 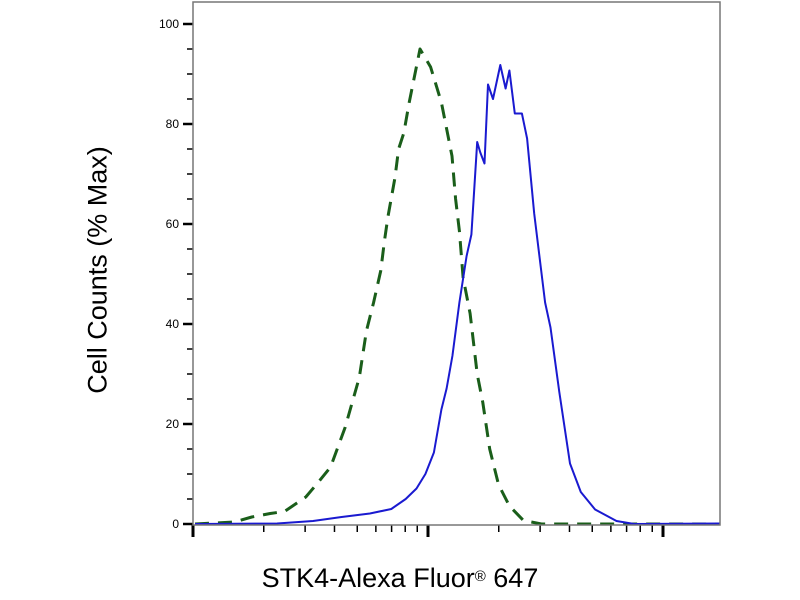 I want to click on y-tick-label: 20, so click(x=173, y=424).